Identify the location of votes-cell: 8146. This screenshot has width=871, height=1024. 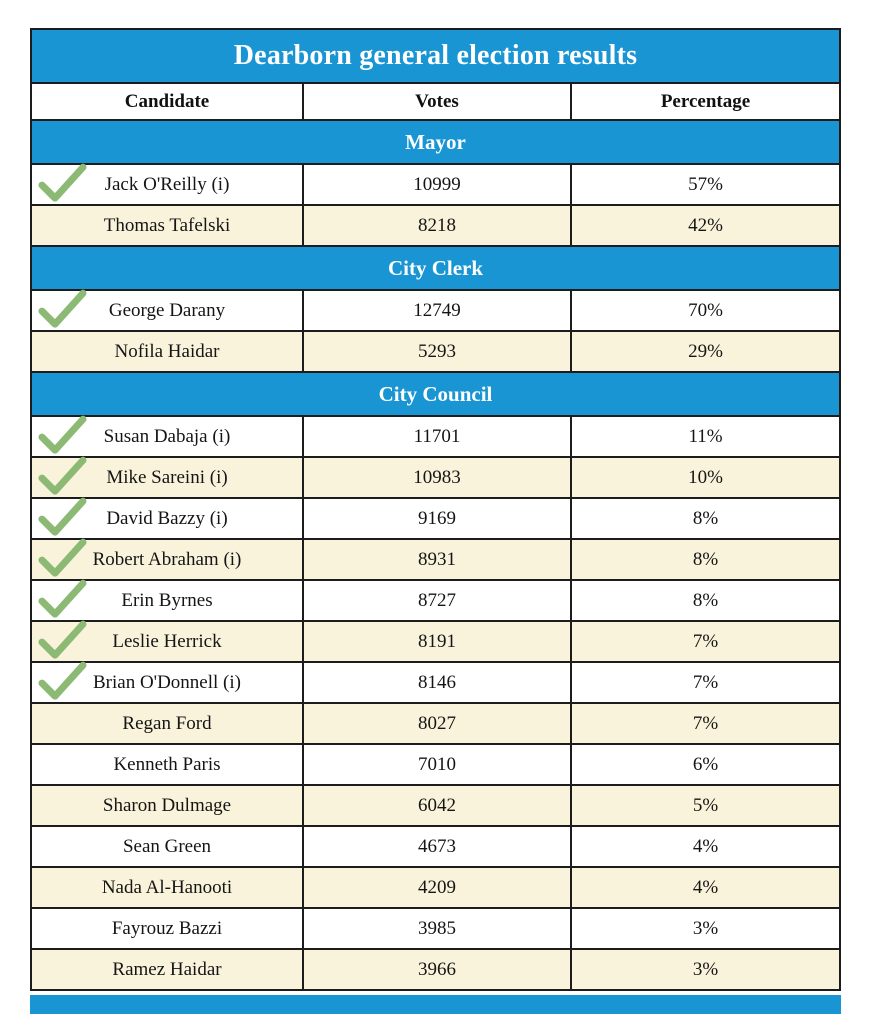
(437, 682).